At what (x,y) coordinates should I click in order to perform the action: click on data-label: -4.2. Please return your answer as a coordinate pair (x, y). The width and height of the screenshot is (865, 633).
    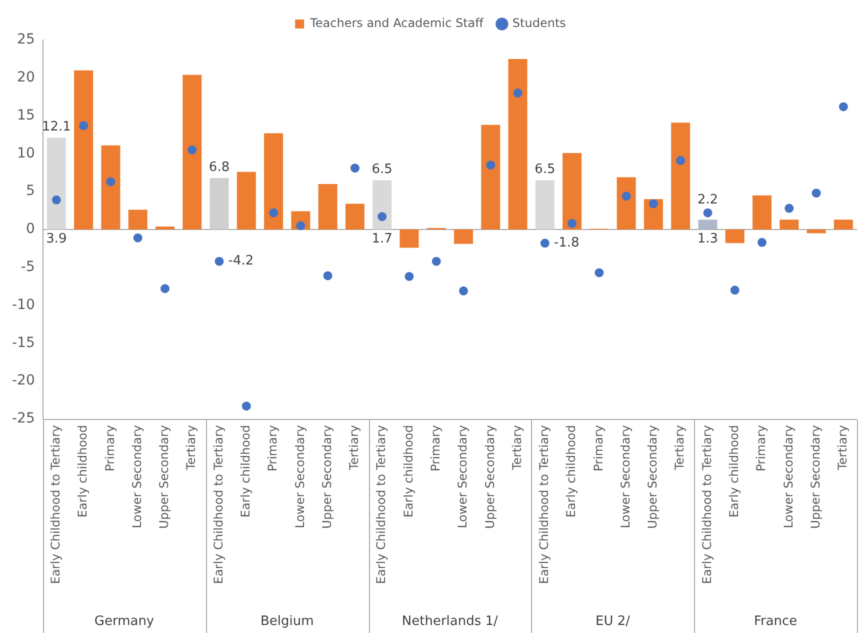
    Looking at the image, I should click on (241, 261).